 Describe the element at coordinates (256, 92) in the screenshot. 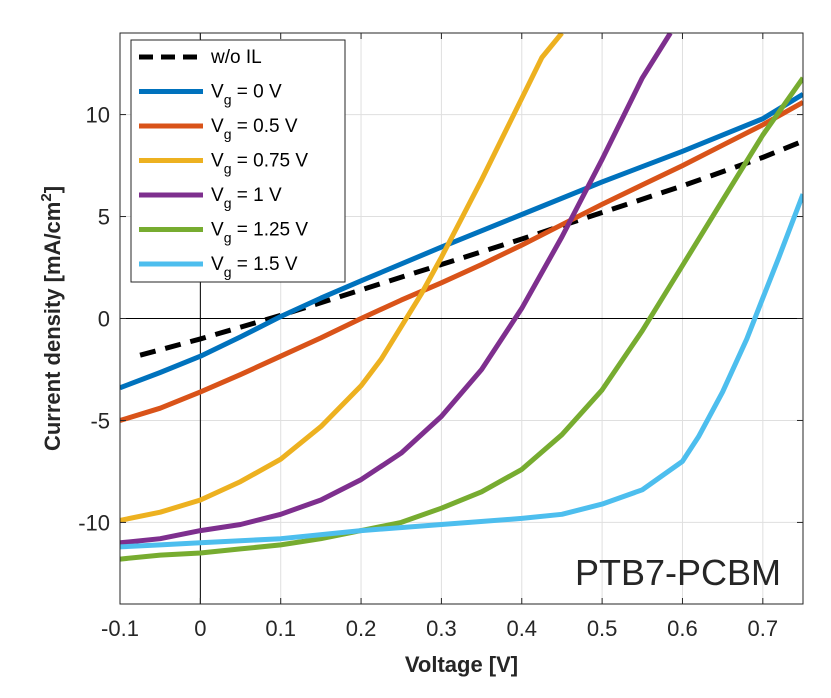

I see `legend-label-tail: = 0 V` at that location.